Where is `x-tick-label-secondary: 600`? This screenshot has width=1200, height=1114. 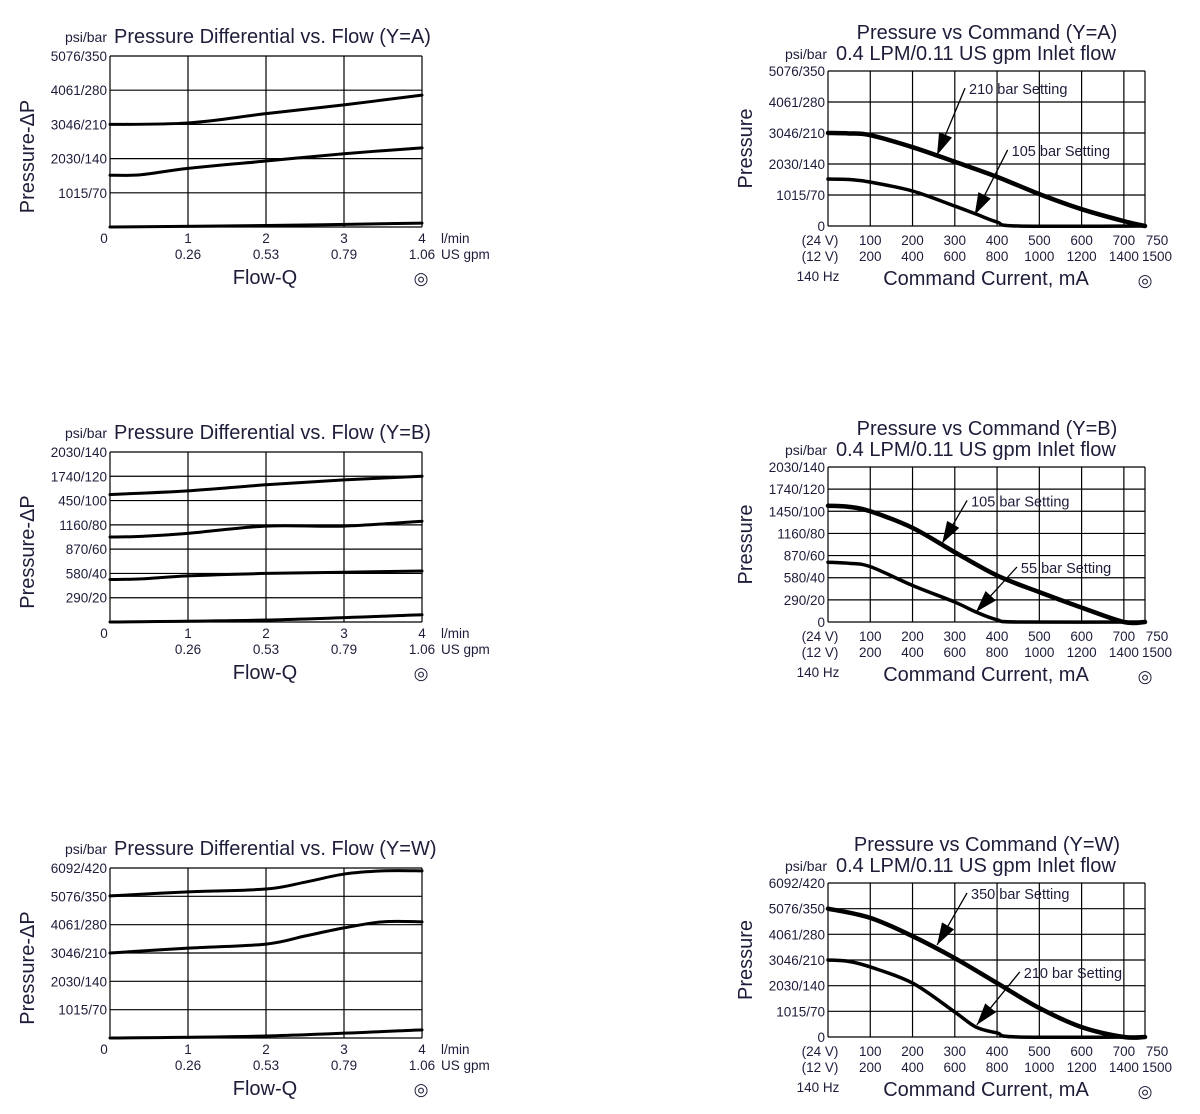
x-tick-label-secondary: 600 is located at coordinates (955, 652).